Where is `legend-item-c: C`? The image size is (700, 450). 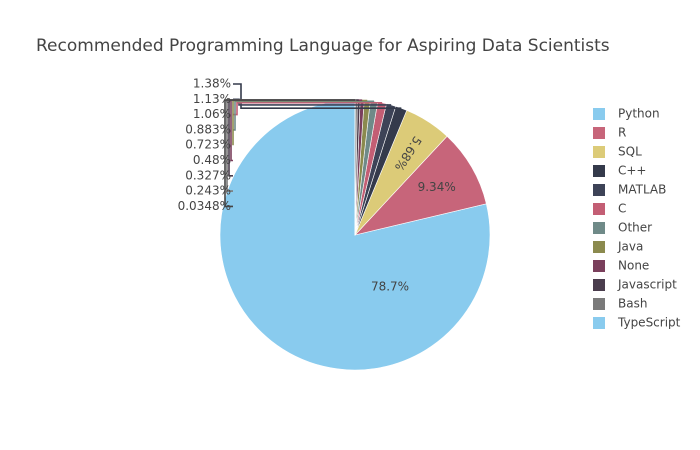
legend-item-c: C is located at coordinates (609, 209).